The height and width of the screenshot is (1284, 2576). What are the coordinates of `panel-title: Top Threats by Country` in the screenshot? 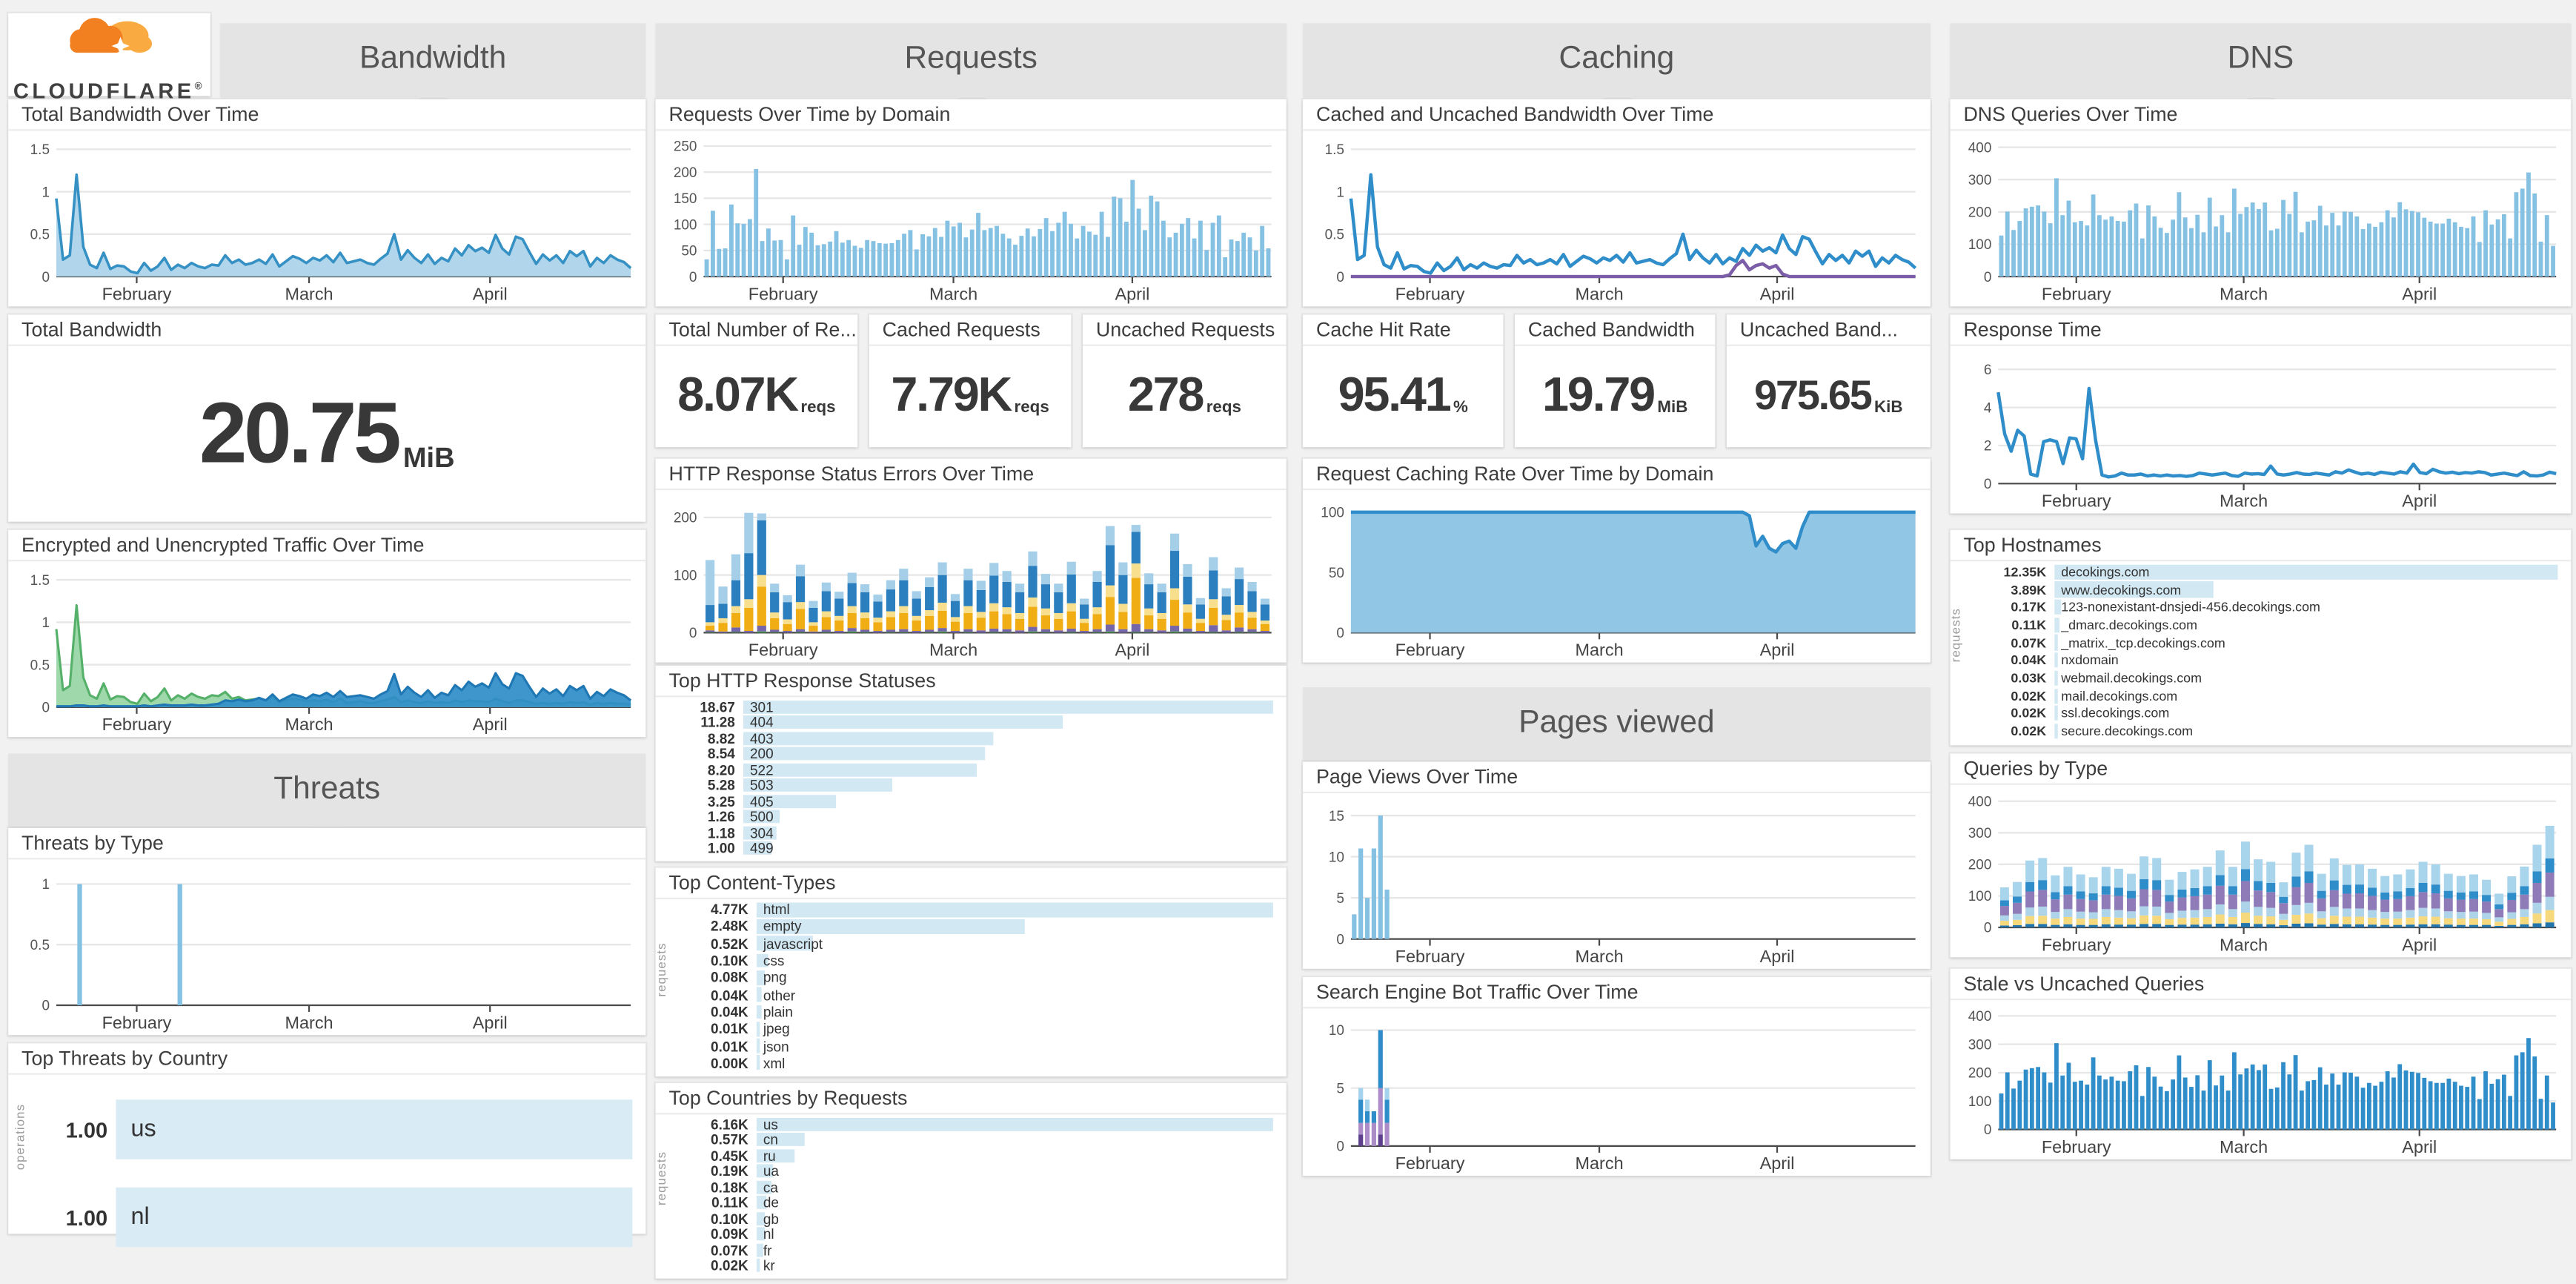 It's located at (327, 1059).